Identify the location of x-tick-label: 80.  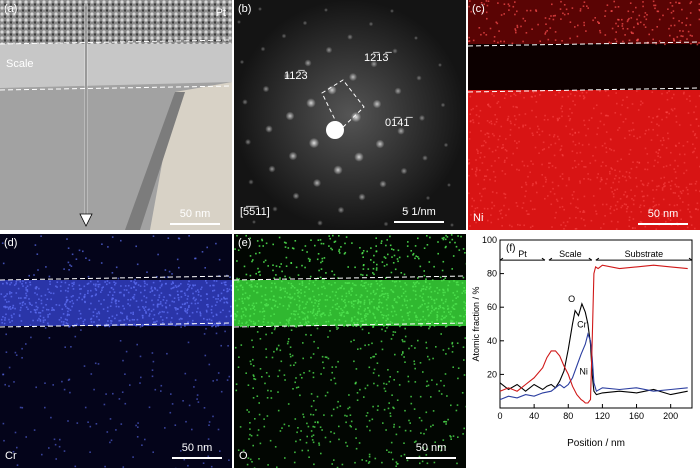
(568, 416).